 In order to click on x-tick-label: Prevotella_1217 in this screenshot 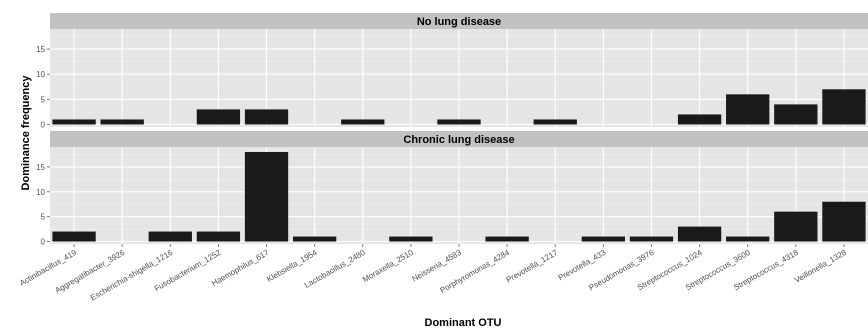, I will do `click(532, 266)`.